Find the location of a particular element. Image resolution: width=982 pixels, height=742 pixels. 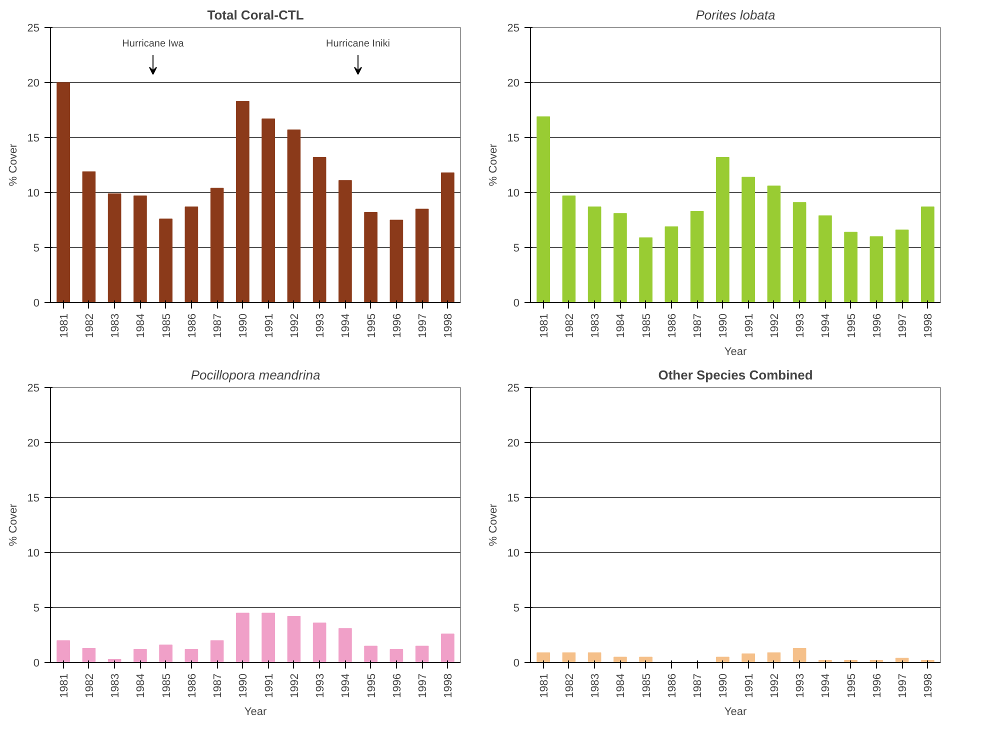

annotation: Hurricane Iwa is located at coordinates (153, 44).